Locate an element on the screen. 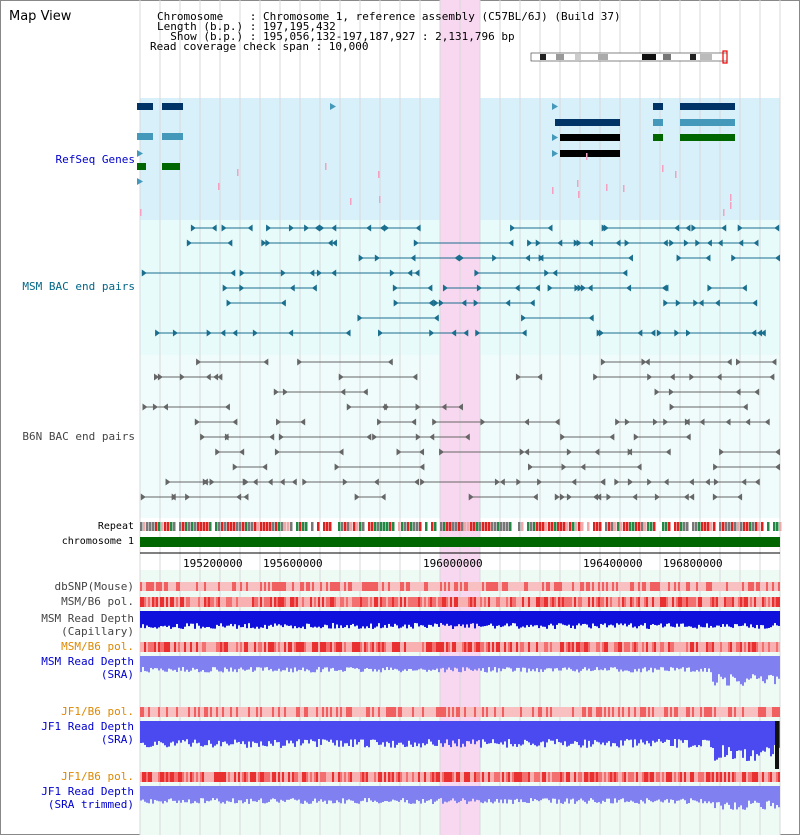  track-label-msm-depth-cap: MSM Read Depth is located at coordinates (87, 618).